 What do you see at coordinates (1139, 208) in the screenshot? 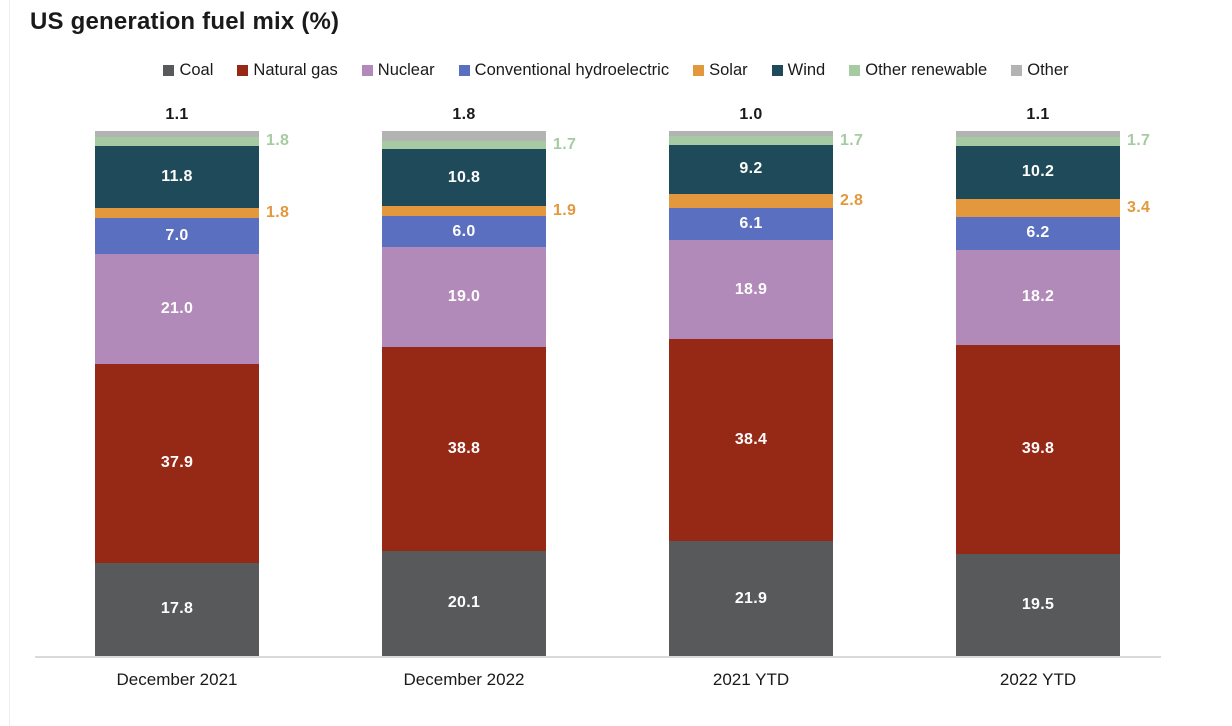
I see `side-value-label-solar: 3.4` at bounding box center [1139, 208].